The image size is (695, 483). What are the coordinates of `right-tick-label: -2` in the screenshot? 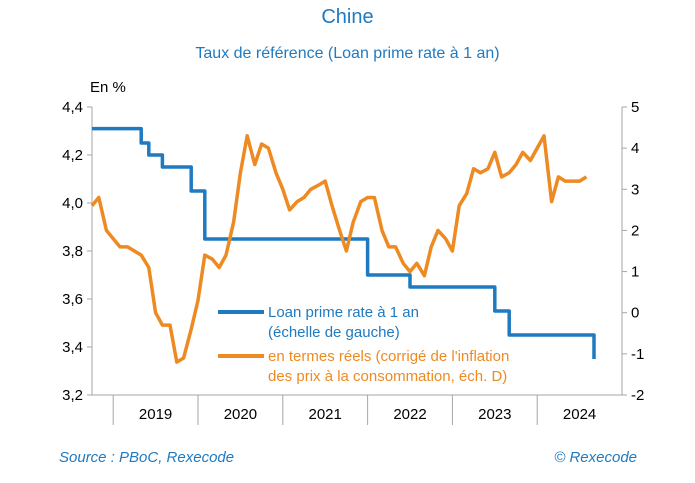 It's located at (637, 395).